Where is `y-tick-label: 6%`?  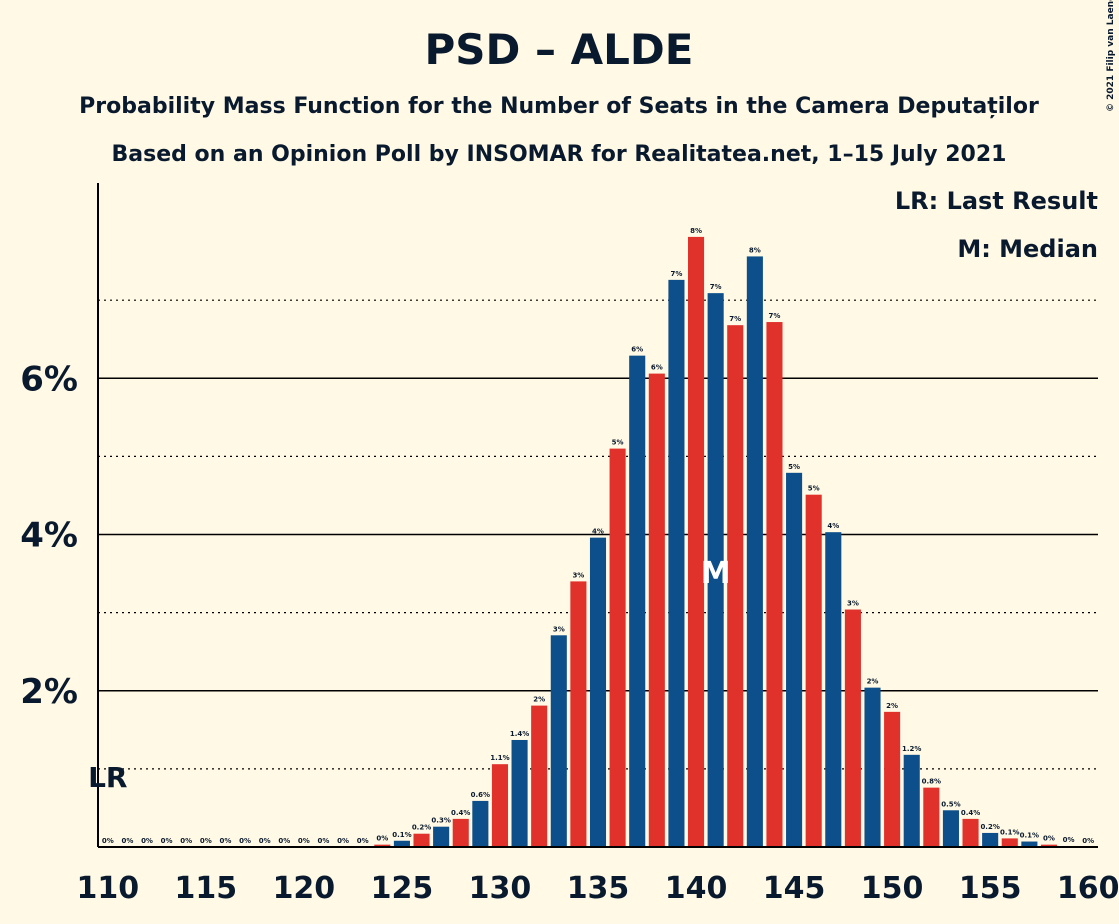 y-tick-label: 6% is located at coordinates (49, 379).